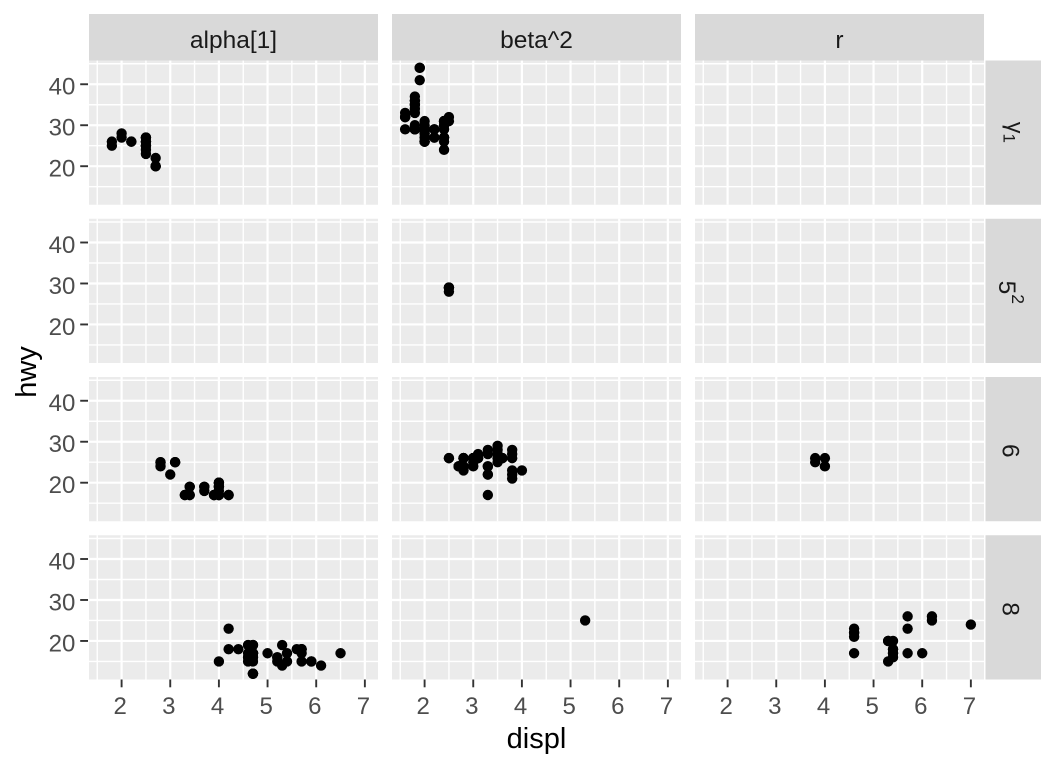 This screenshot has width=1056, height=773. I want to click on svg-text: displ, so click(537, 739).